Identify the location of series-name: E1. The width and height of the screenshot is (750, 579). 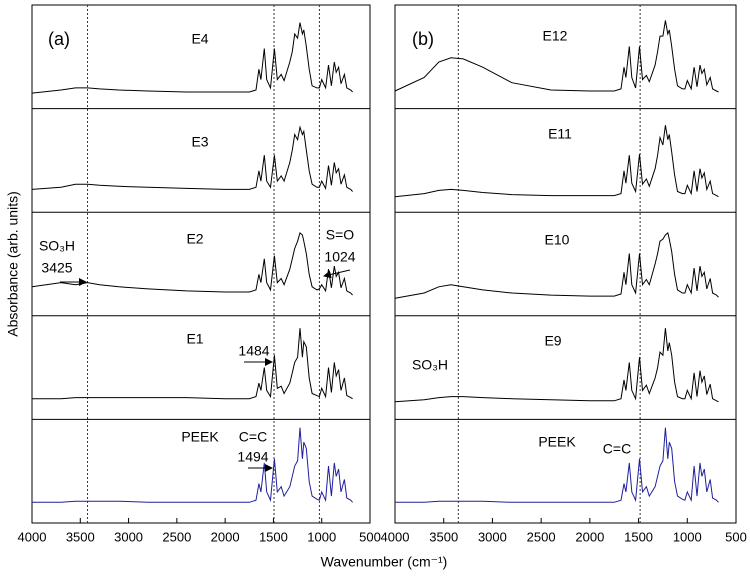
(194, 339).